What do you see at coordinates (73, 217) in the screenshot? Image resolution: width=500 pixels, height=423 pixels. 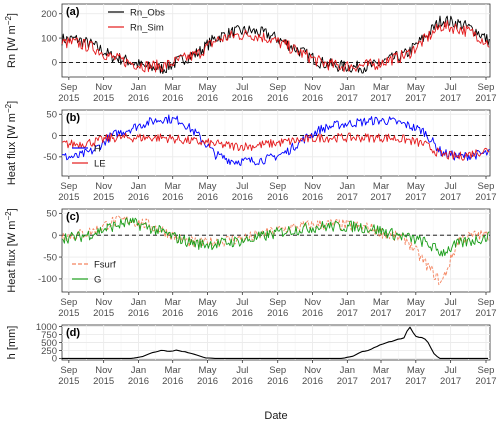 I see `panel-label: (c)` at bounding box center [73, 217].